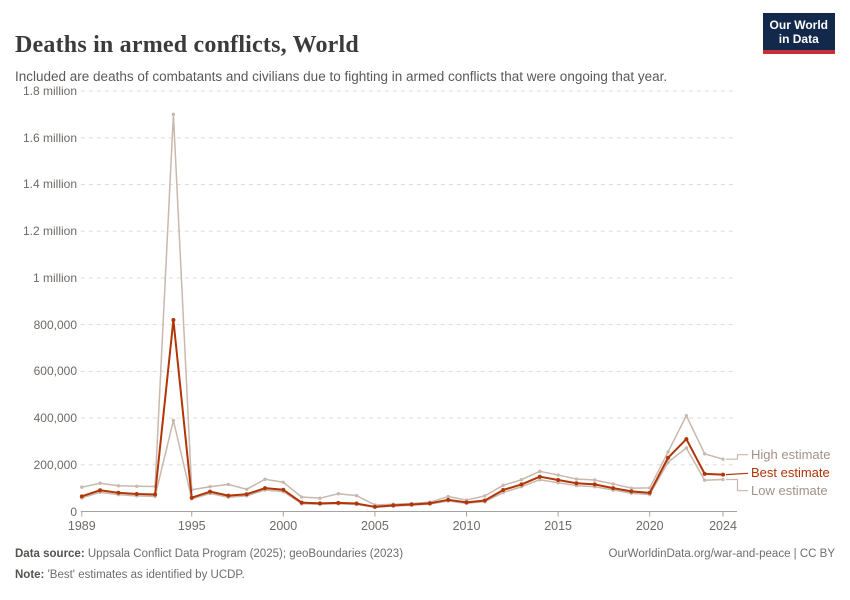 This screenshot has height=600, width=850. Describe the element at coordinates (50, 554) in the screenshot. I see `data-source-label: Data source:` at that location.